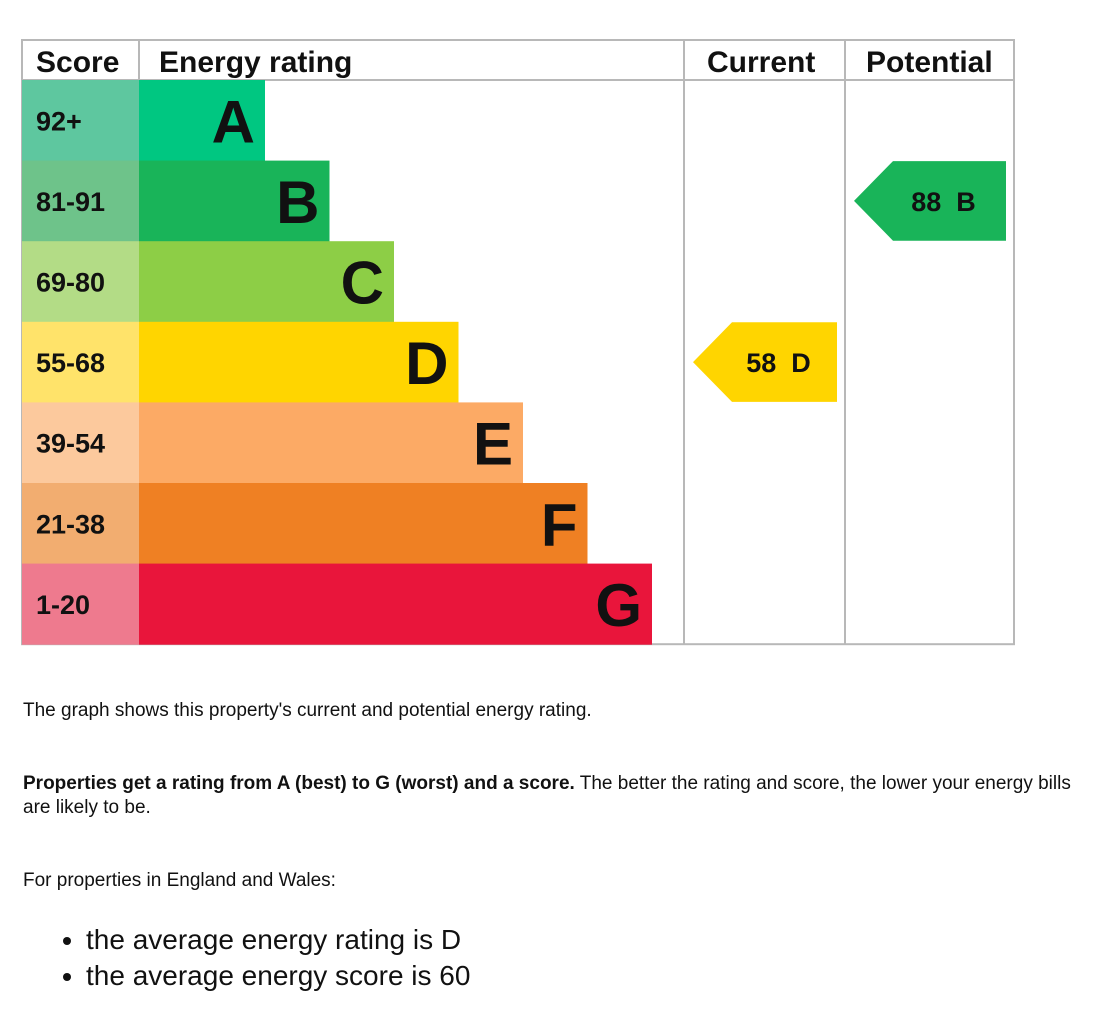  Describe the element at coordinates (929, 62) in the screenshot. I see `header-potential: Potential` at that location.